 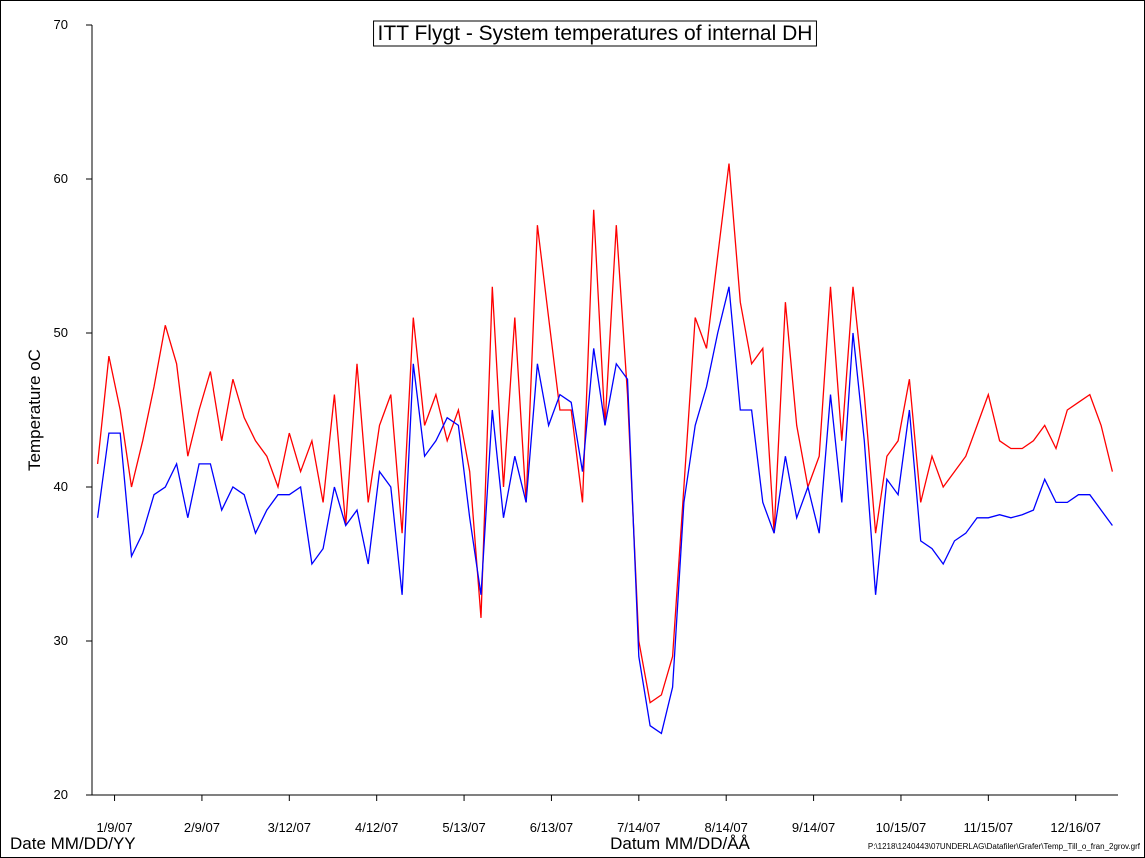 I want to click on x-tick-label: 6/13/07, so click(x=551, y=827).